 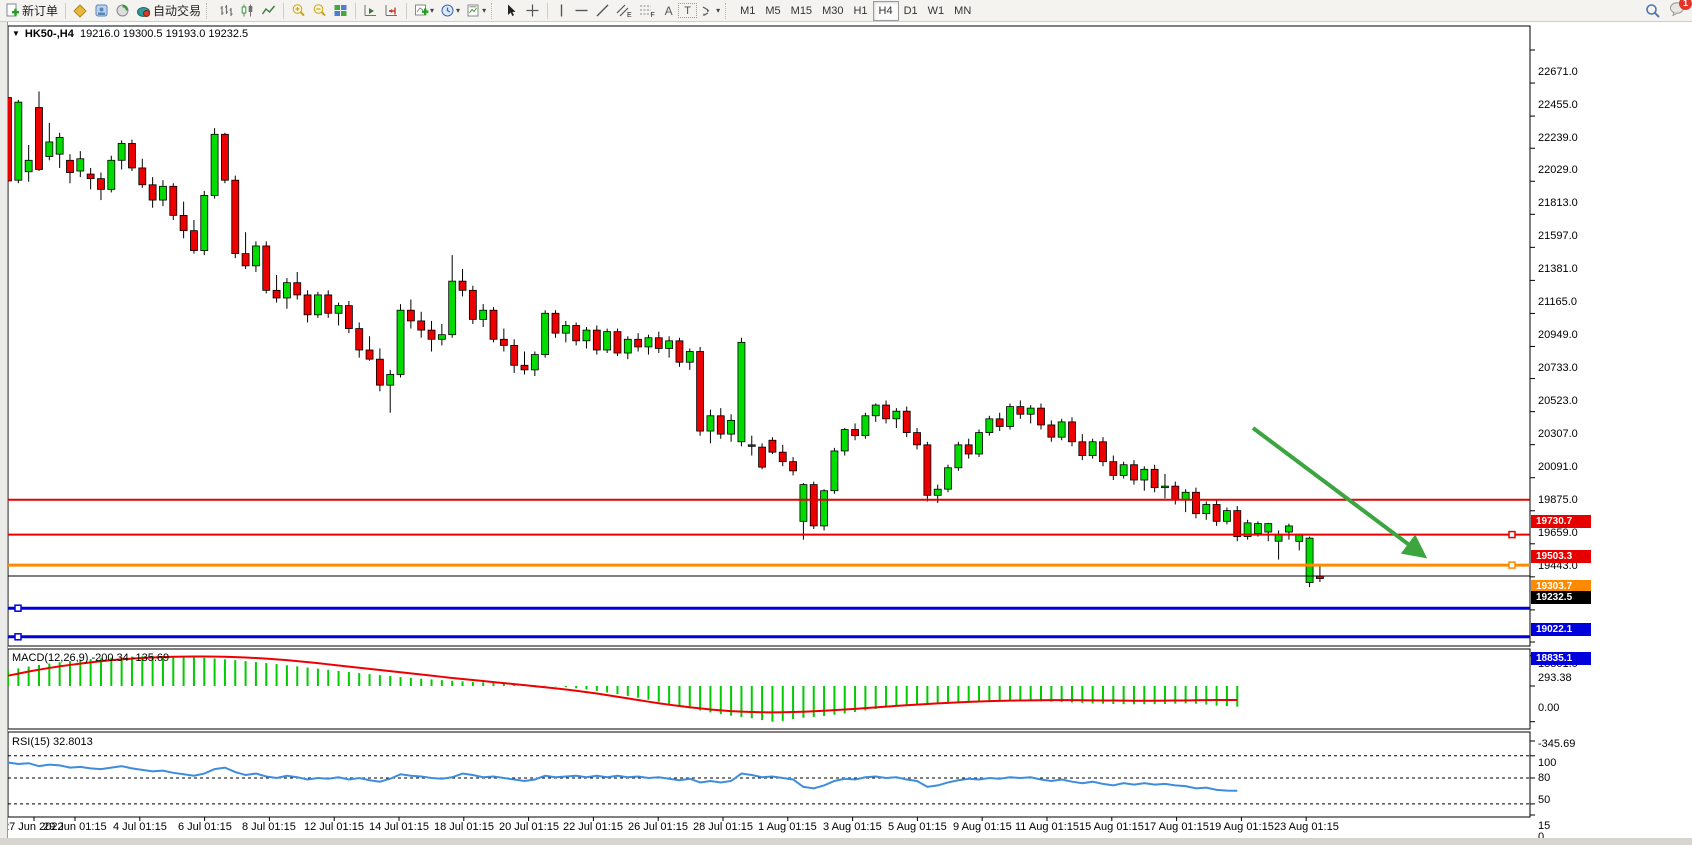 I want to click on chart-shift-button, so click(x=370, y=10).